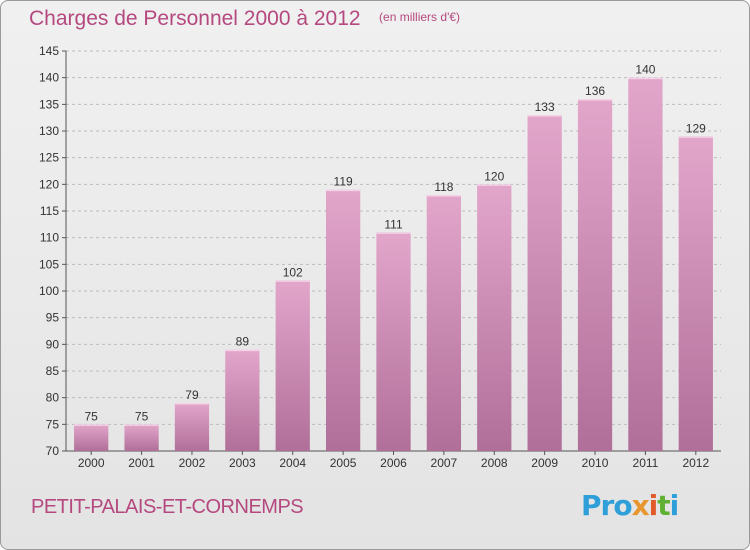 Image resolution: width=750 pixels, height=550 pixels. Describe the element at coordinates (595, 91) in the screenshot. I see `bar-value-label: 136` at that location.